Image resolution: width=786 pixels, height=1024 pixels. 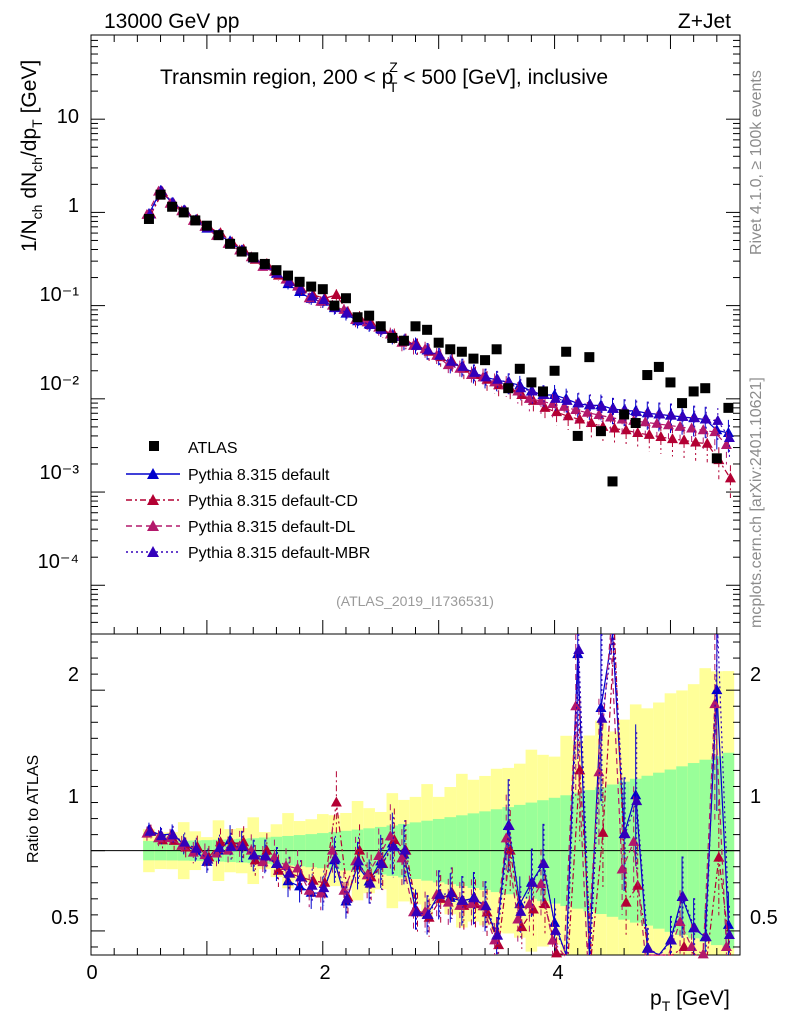 What do you see at coordinates (59, 339) in the screenshot?
I see `main-y-tick-labels: 10 1 10⁻¹ 10⁻² 10⁻³ 10⁻⁴` at bounding box center [59, 339].